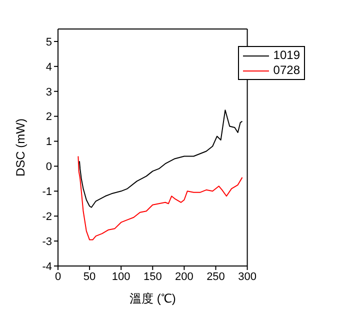 The image size is (337, 320). What do you see at coordinates (184, 276) in the screenshot?
I see `x-tick-label: 200` at bounding box center [184, 276].